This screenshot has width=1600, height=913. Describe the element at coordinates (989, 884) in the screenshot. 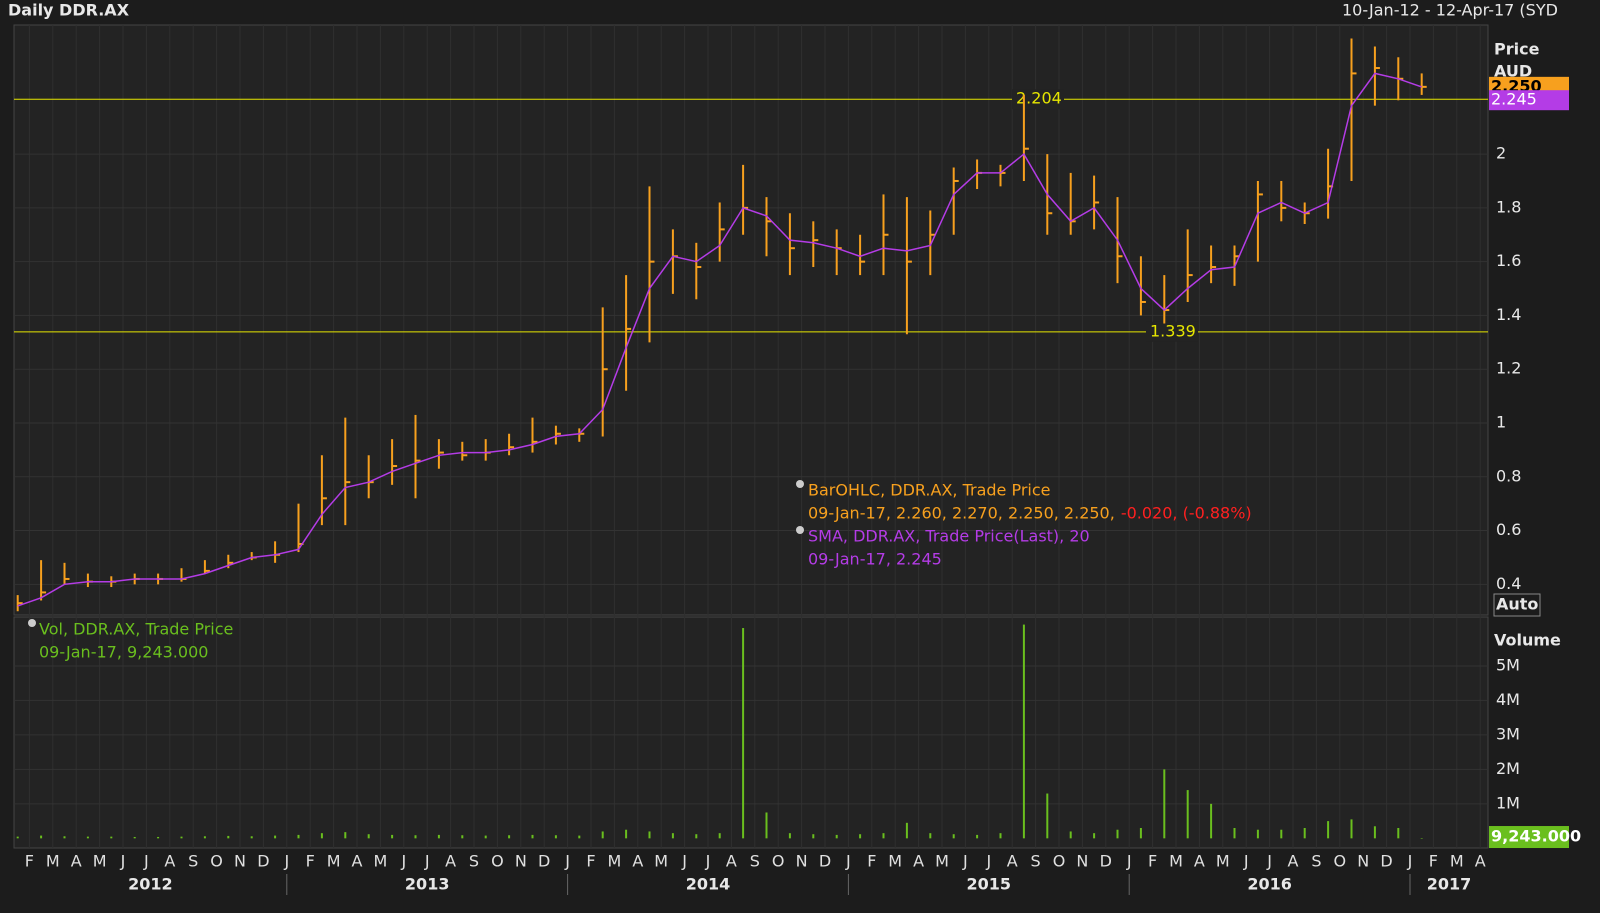

I see `x-year-label: 2015` at that location.